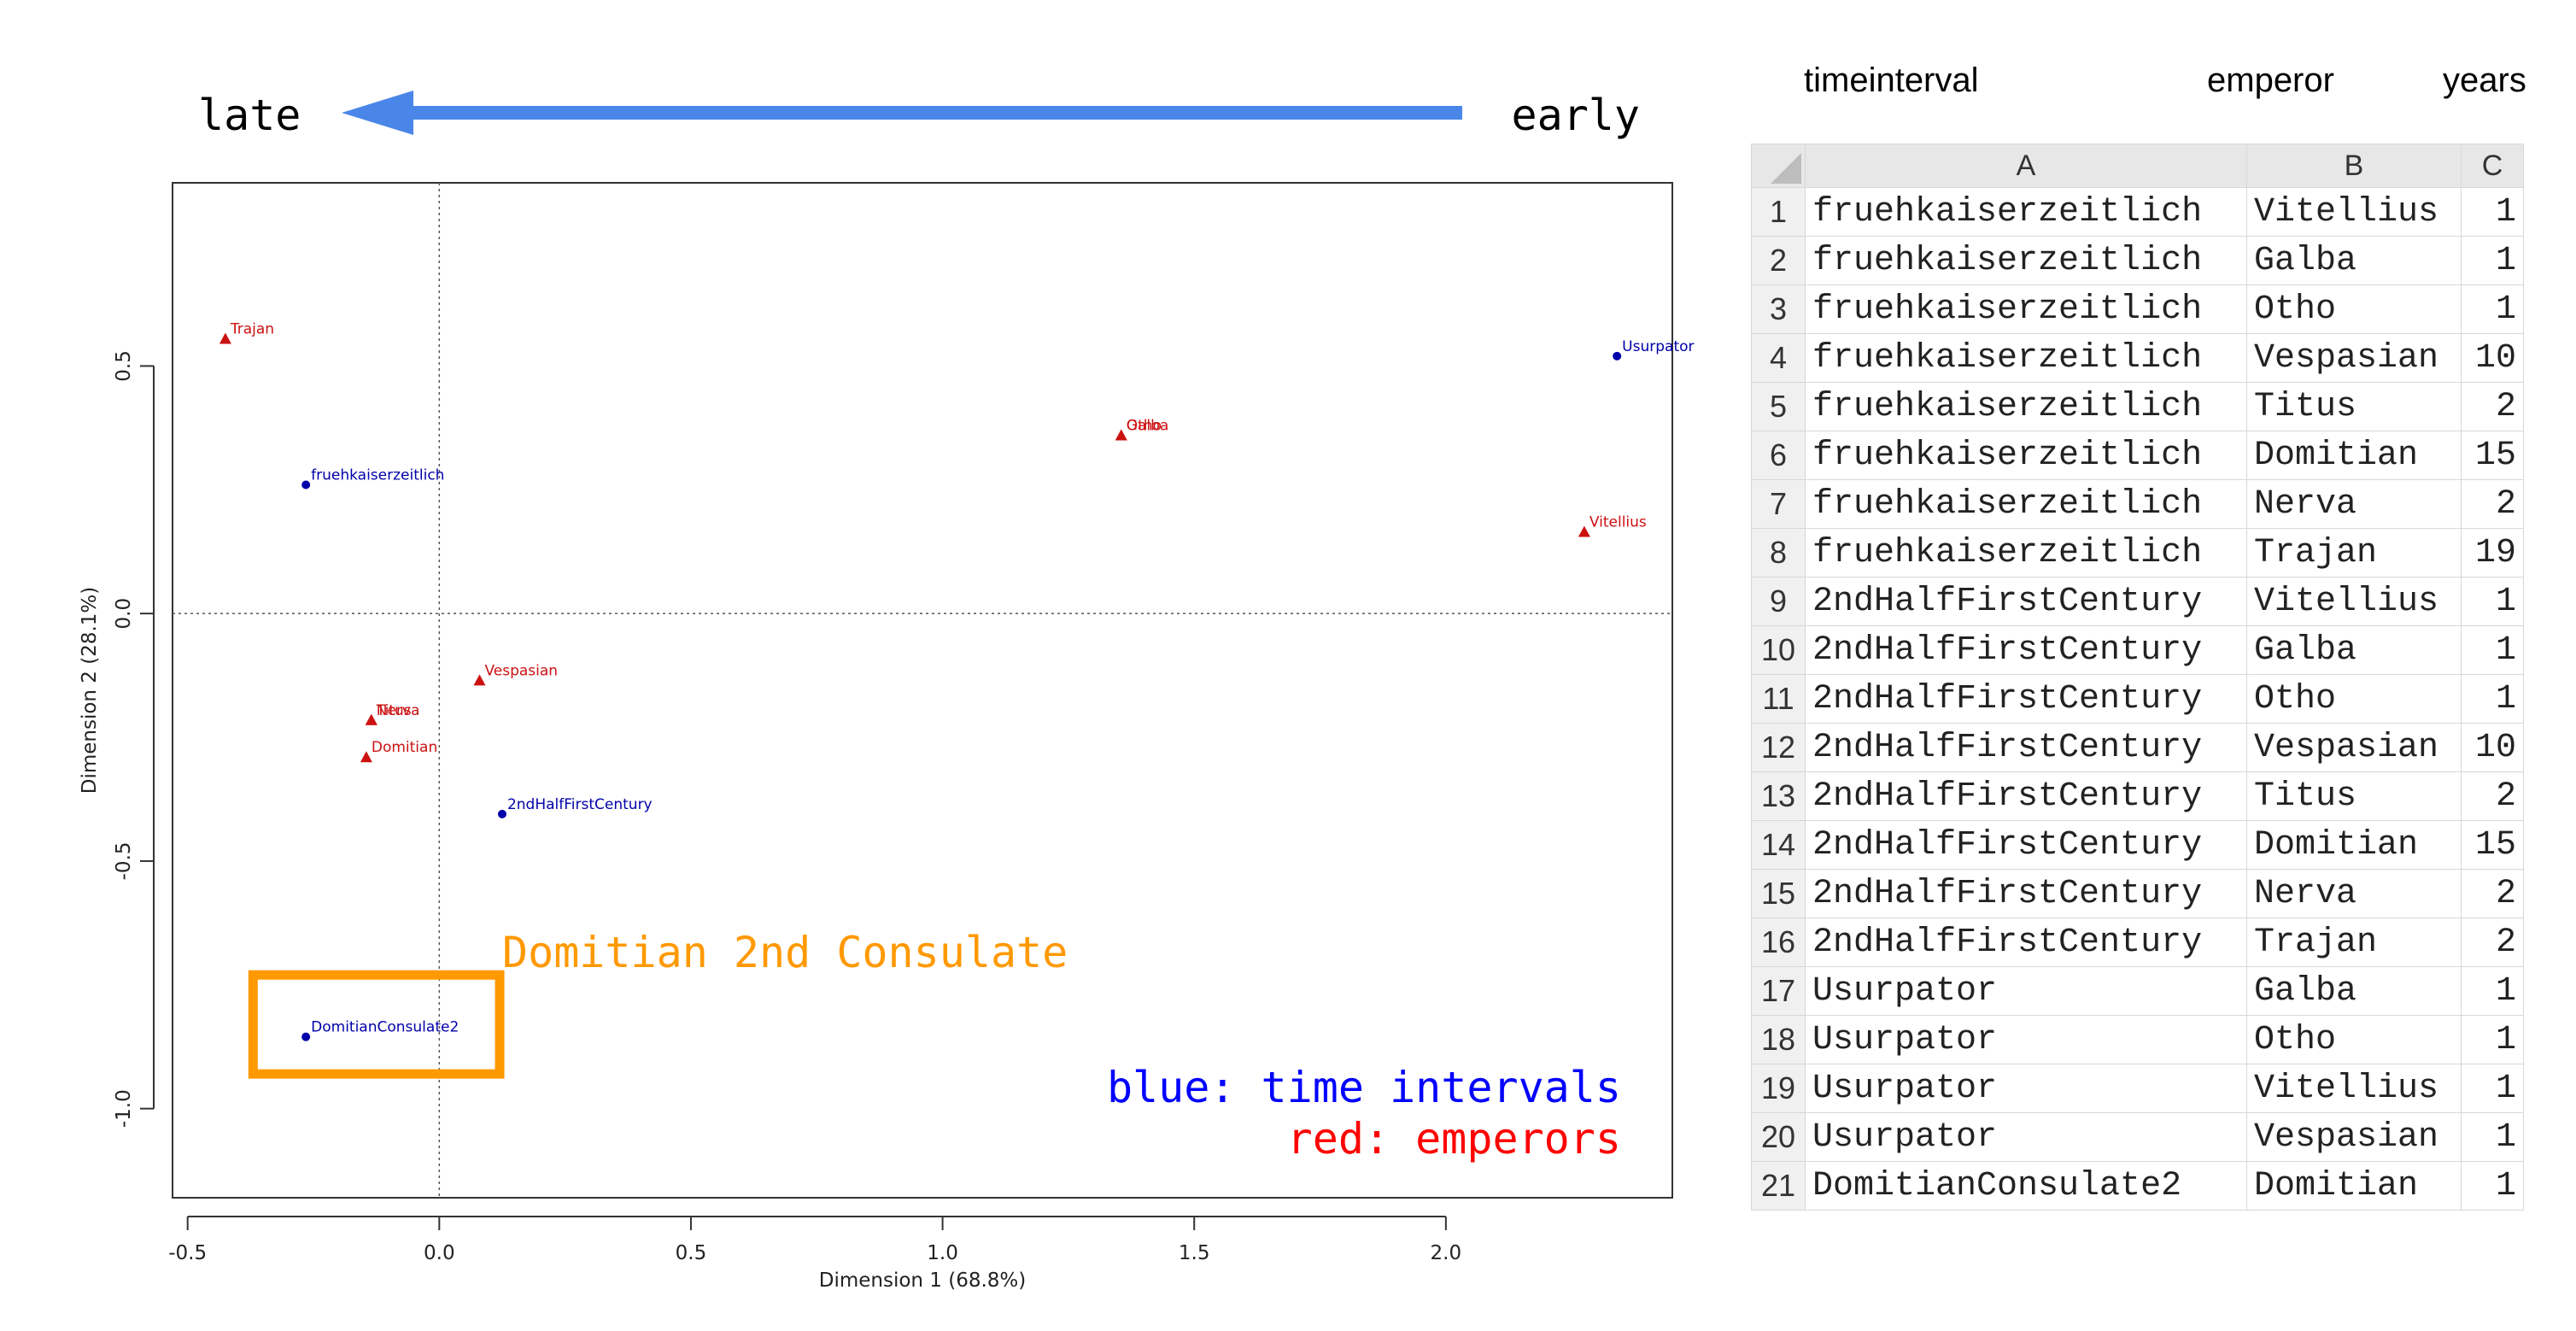  What do you see at coordinates (1778, 796) in the screenshot?
I see `row-number: 13` at bounding box center [1778, 796].